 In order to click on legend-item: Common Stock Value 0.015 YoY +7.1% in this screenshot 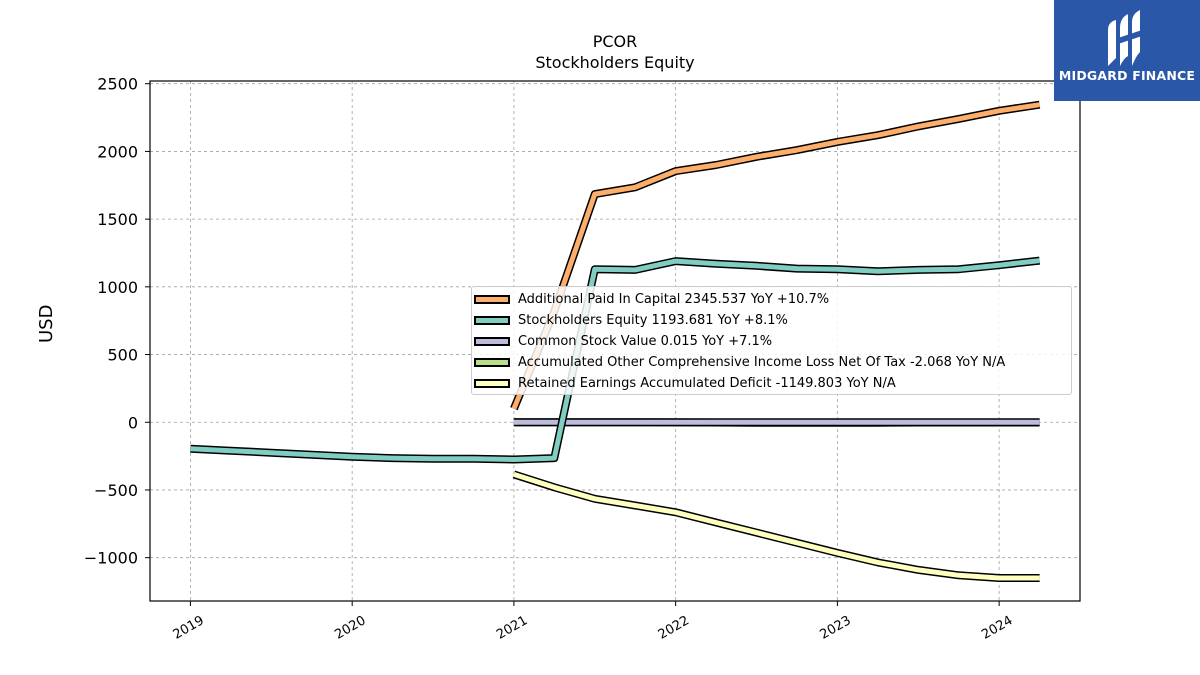, I will do `click(623, 341)`.